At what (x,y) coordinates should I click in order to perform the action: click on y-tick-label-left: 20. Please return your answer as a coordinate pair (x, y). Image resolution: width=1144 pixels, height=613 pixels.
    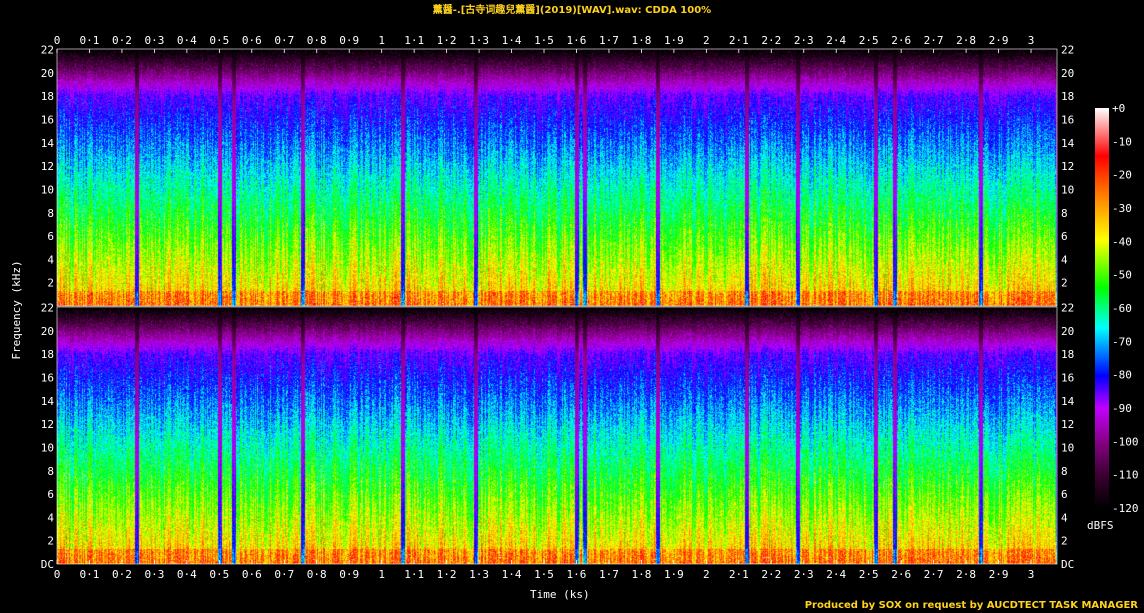
    Looking at the image, I should click on (47, 73).